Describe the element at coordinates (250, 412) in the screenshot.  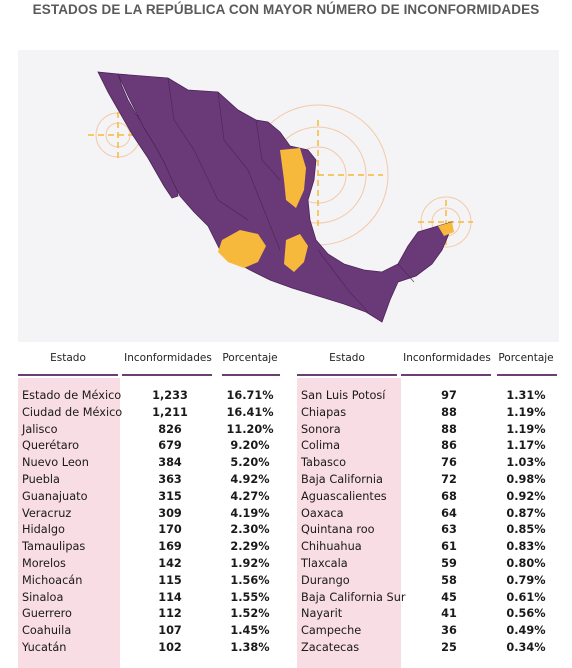
I see `porcentaje-cell: 16.41%` at that location.